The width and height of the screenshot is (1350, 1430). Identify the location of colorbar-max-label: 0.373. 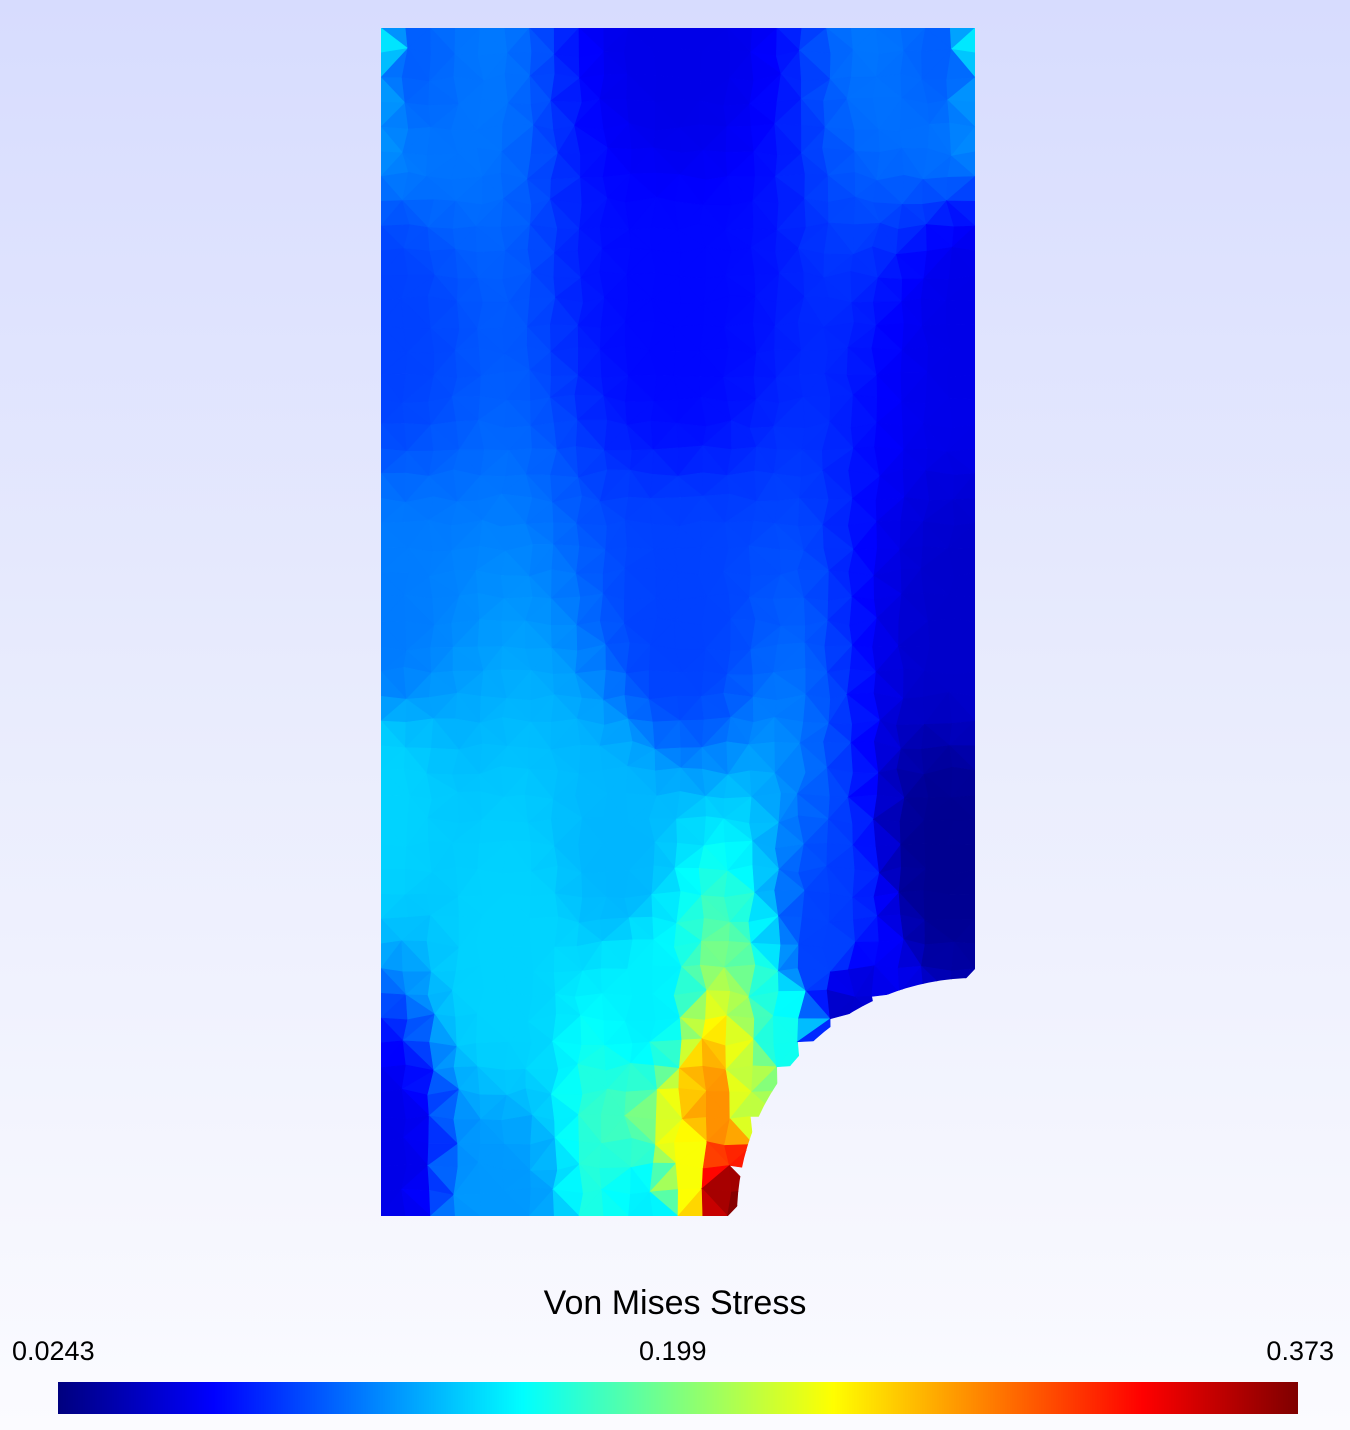
(1300, 1351).